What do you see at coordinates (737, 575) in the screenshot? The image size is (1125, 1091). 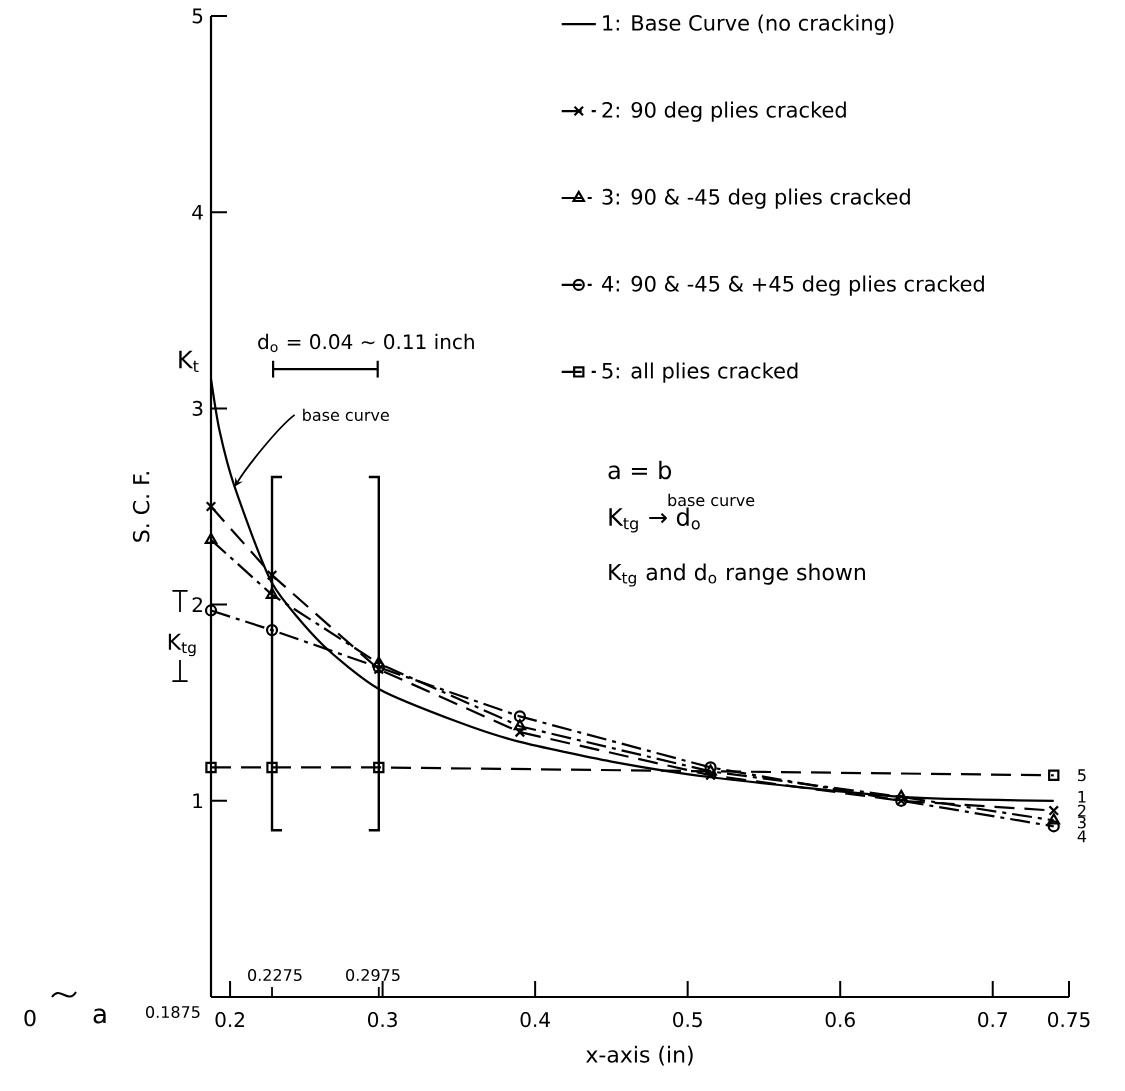 I see `annotation: K$_{tg}$ and d$_{o}$ range shown` at bounding box center [737, 575].